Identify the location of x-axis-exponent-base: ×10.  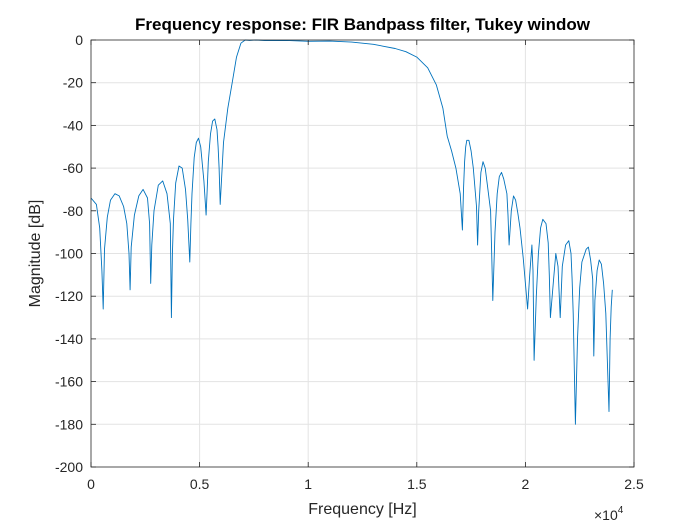
(606, 515).